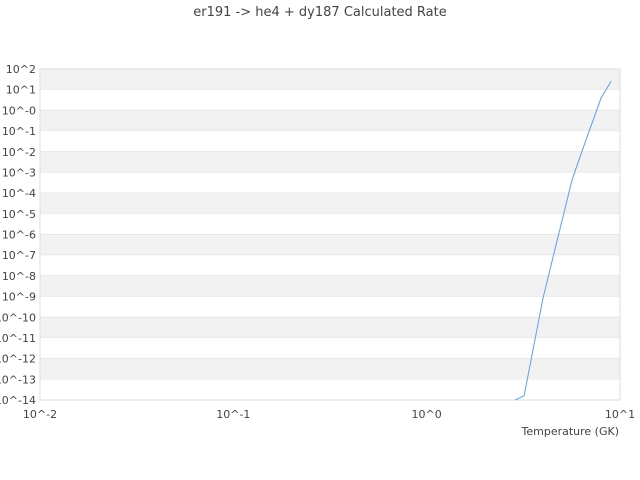 This screenshot has height=480, width=640. What do you see at coordinates (233, 414) in the screenshot?
I see `x-tick-label: 10^-1` at bounding box center [233, 414].